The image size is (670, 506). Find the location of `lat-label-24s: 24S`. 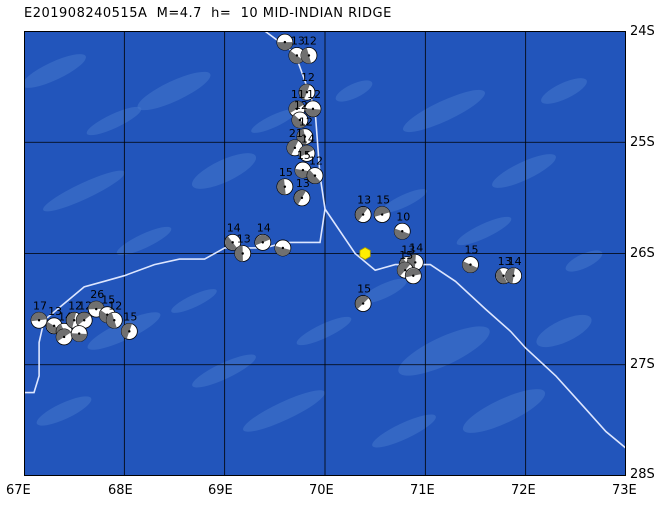

lat-label-24s: 24S is located at coordinates (642, 31).